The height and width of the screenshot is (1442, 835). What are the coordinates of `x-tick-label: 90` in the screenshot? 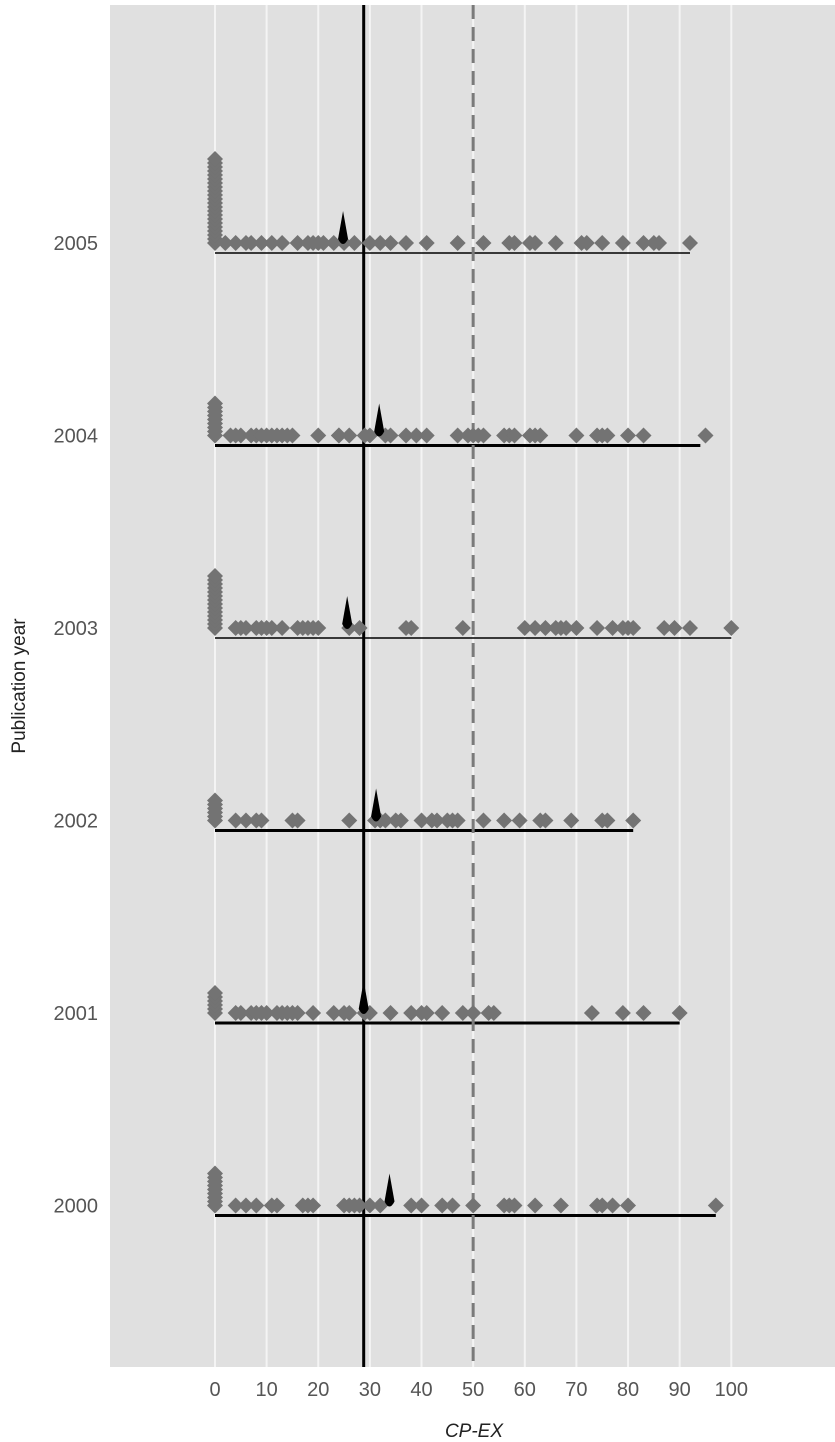 It's located at (680, 1390).